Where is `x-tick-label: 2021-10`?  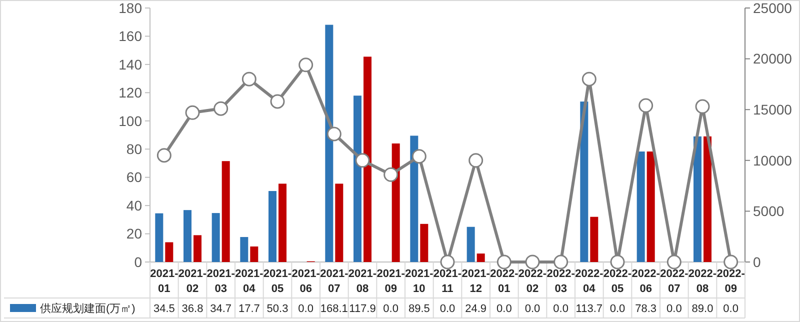 x-tick-label: 2021-10 is located at coordinates (419, 281).